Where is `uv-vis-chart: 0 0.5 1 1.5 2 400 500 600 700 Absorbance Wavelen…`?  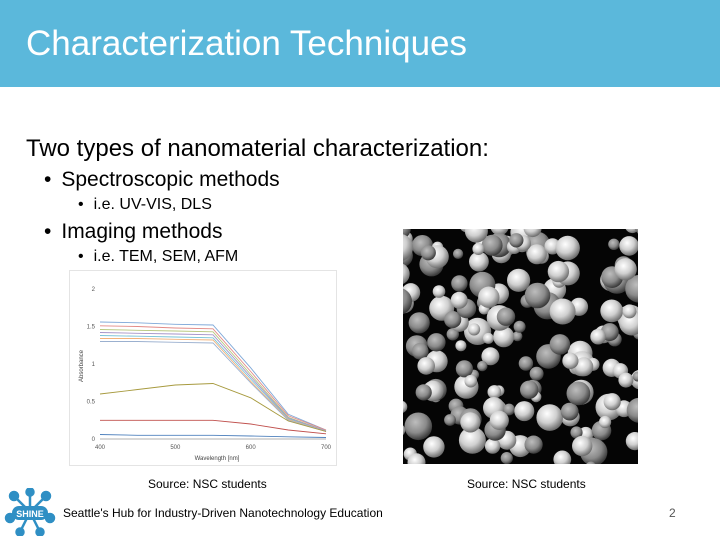 uv-vis-chart: 0 0.5 1 1.5 2 400 500 600 700 Absorbance Wavelen… is located at coordinates (203, 368).